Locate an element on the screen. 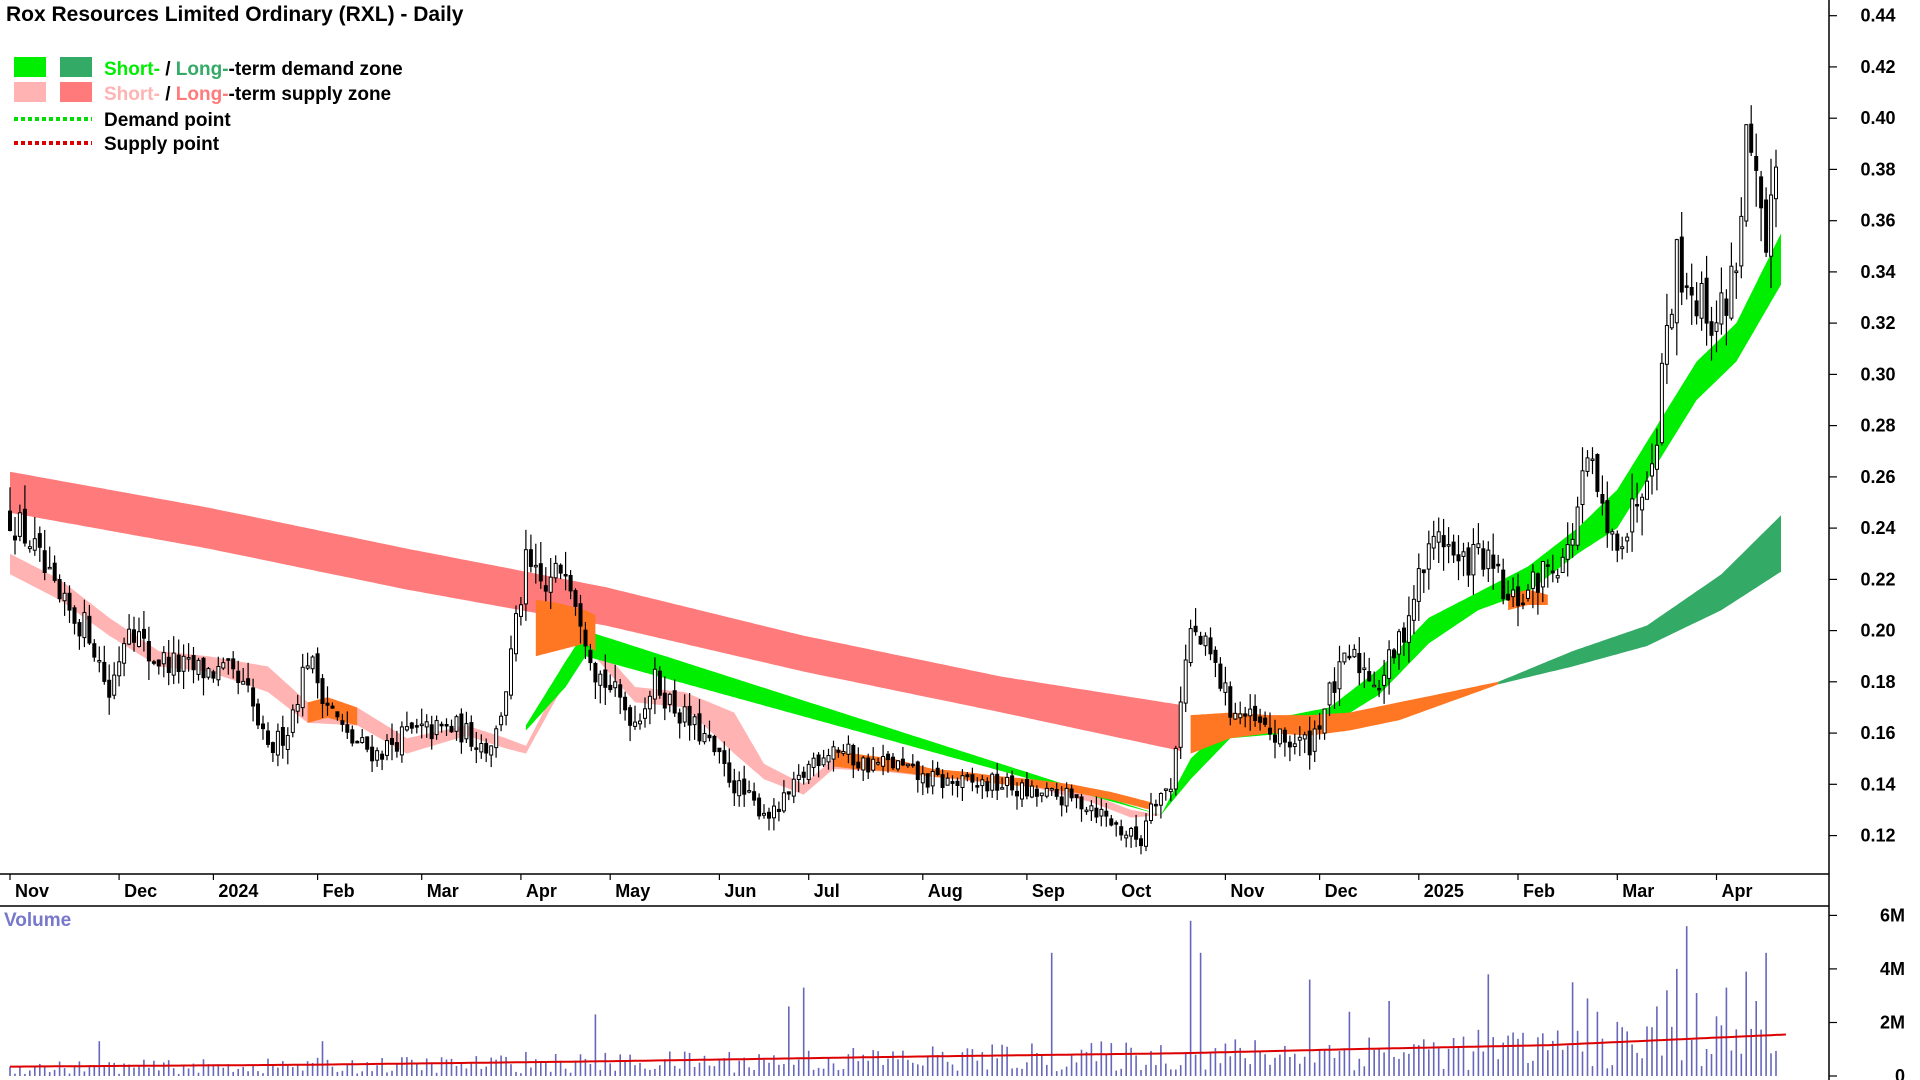 This screenshot has width=1920, height=1080. volume-tick-label: 0 is located at coordinates (1900, 1073).